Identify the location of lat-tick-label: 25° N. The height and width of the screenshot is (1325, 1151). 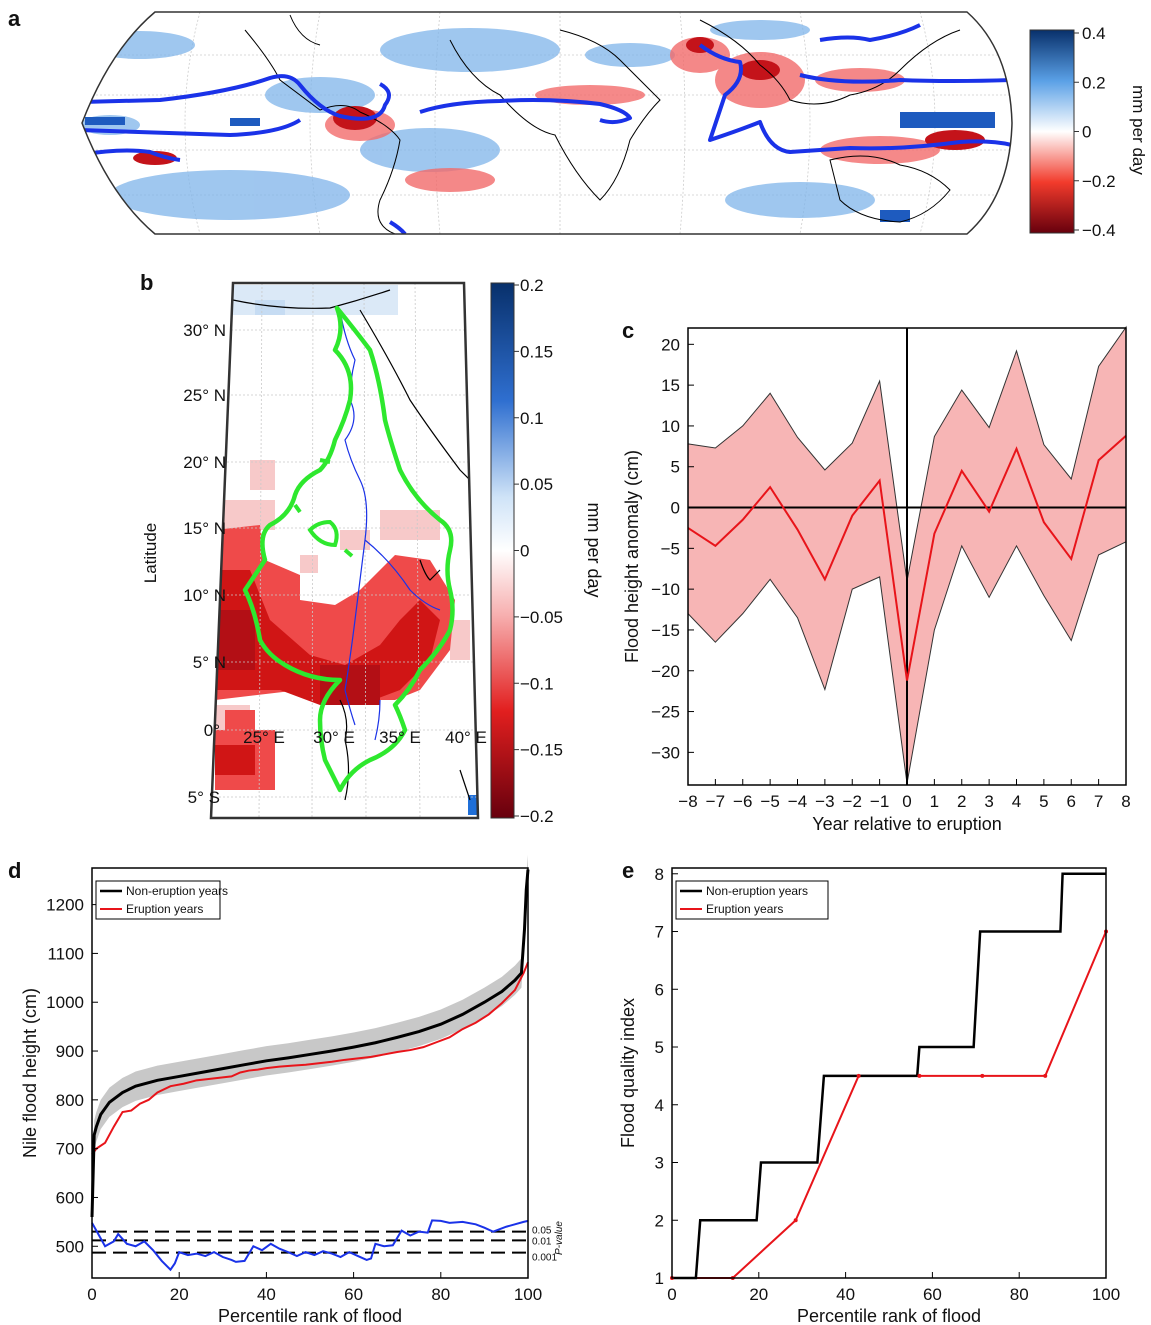
(204, 395).